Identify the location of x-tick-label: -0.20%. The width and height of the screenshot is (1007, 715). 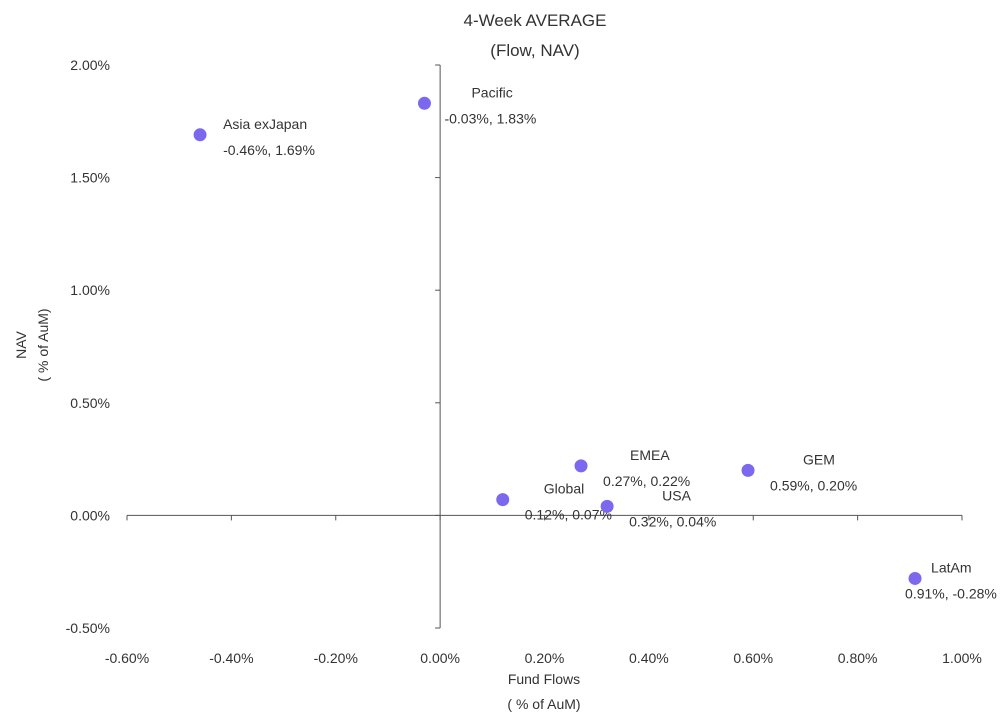
(336, 658).